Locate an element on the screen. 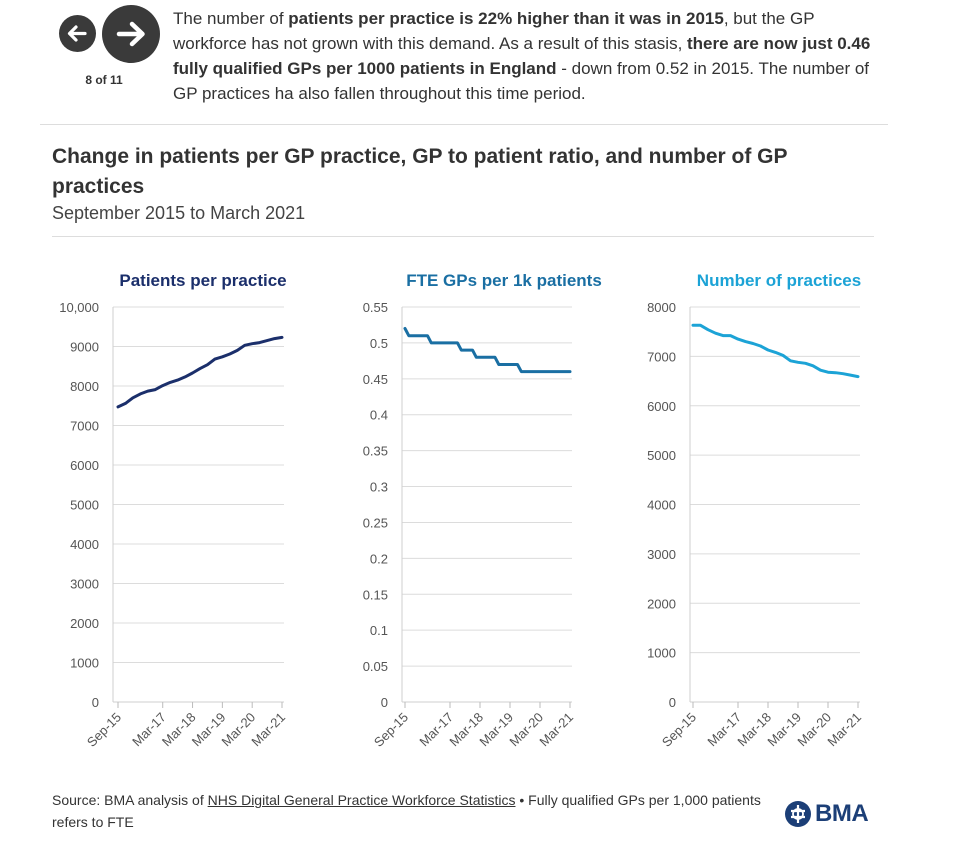 Image resolution: width=960 pixels, height=848 pixels. y-tick-label: 9000 is located at coordinates (84, 347).